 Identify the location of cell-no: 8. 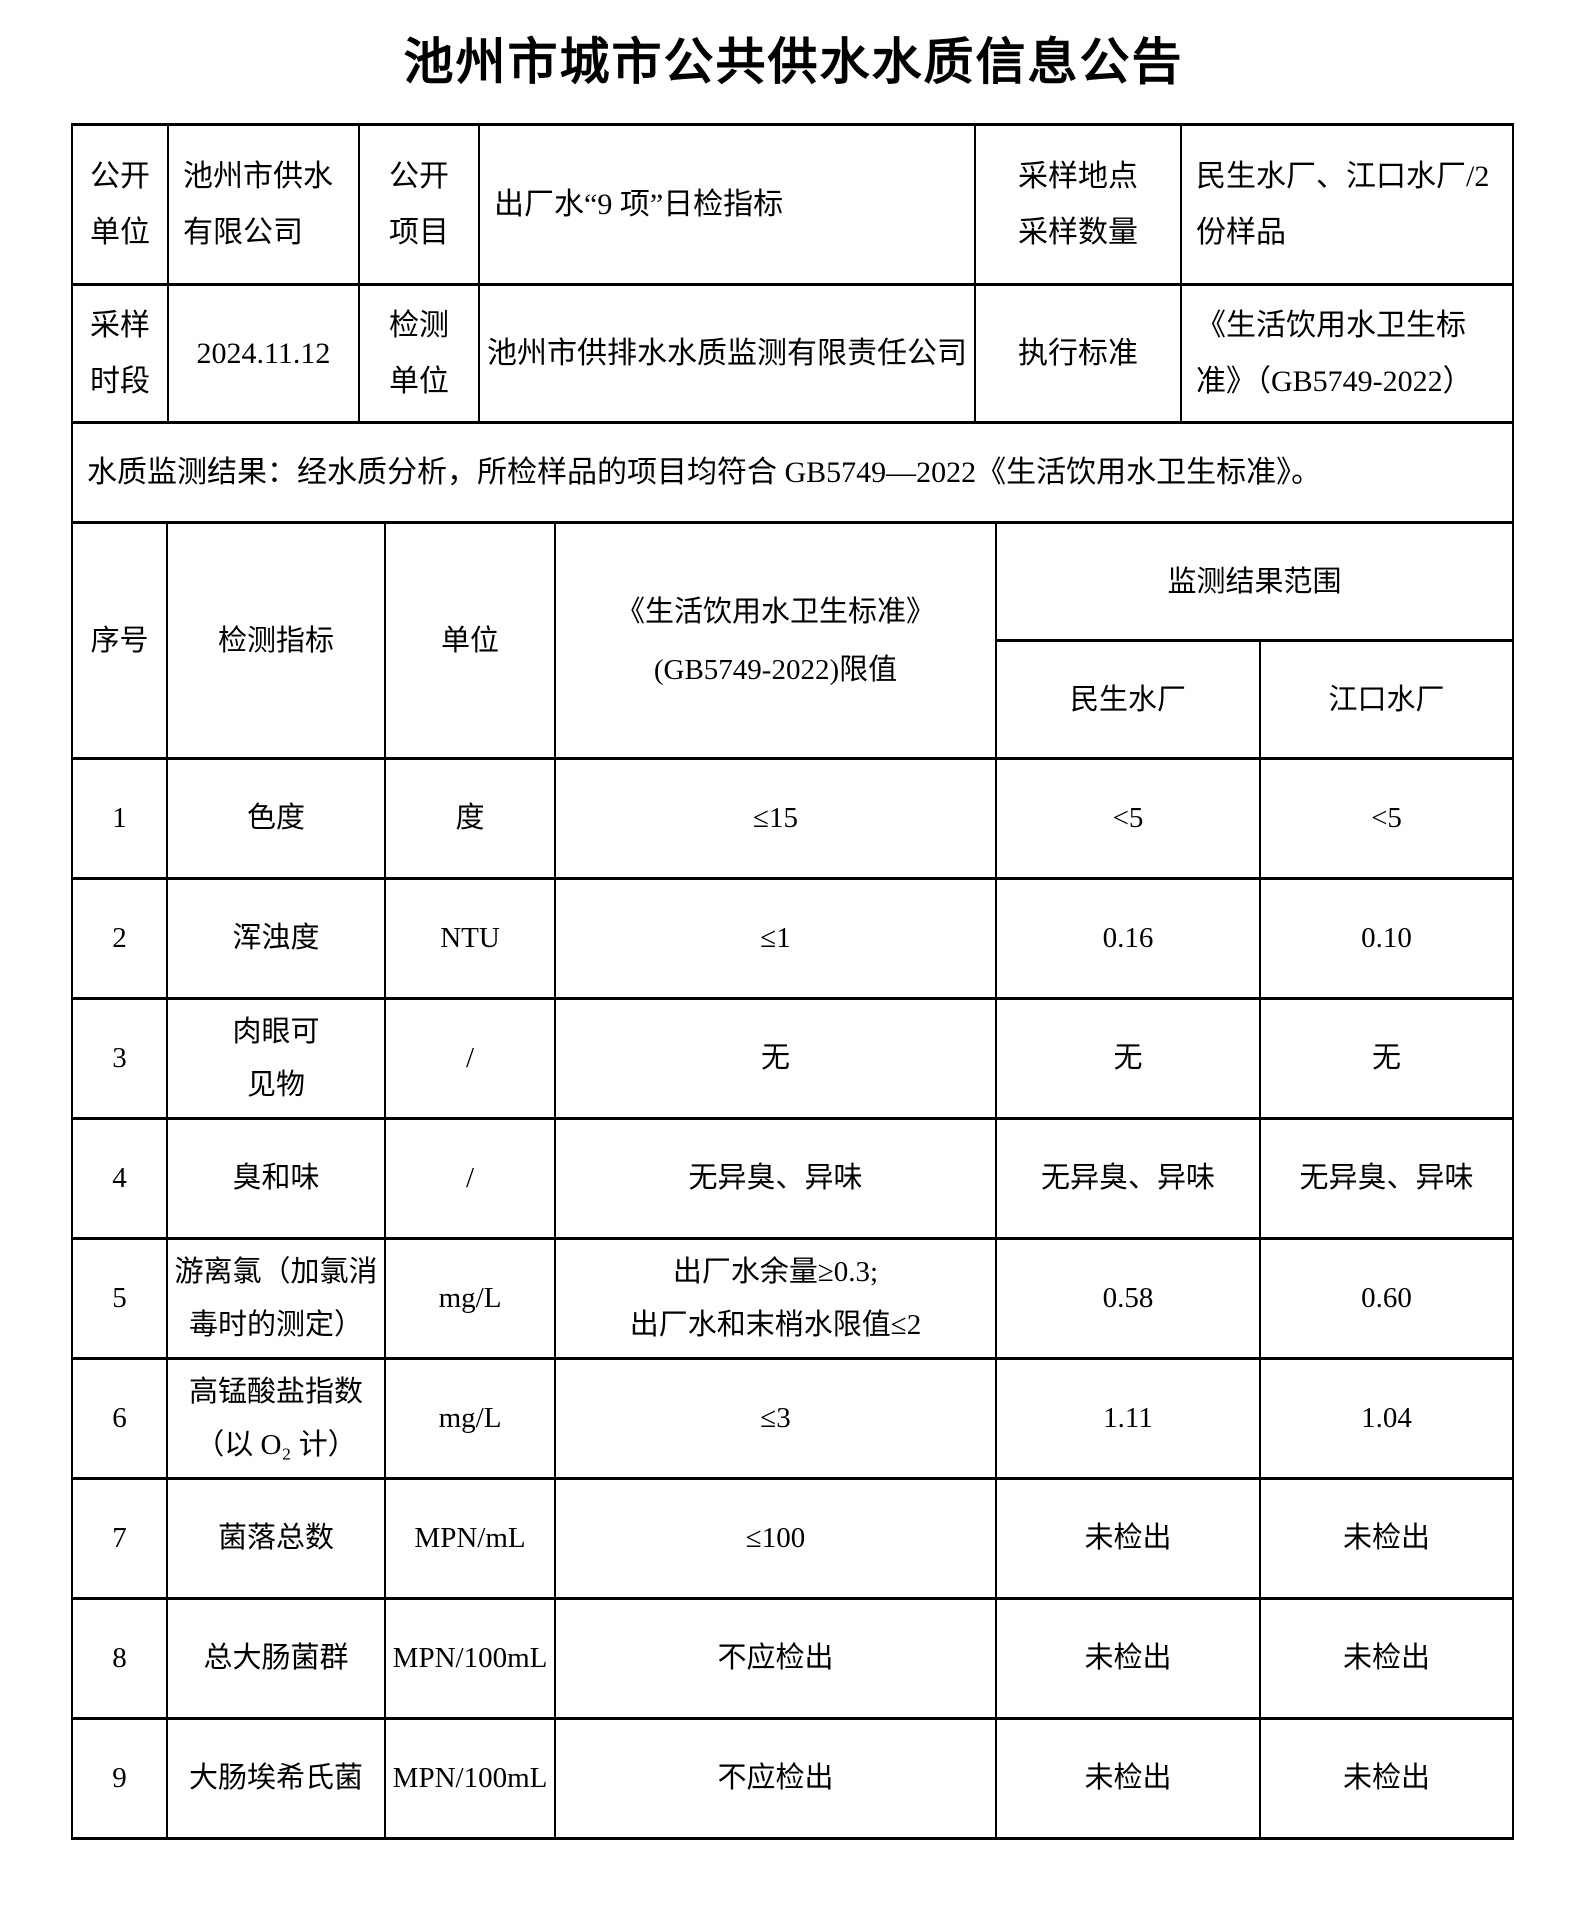
(119, 1658).